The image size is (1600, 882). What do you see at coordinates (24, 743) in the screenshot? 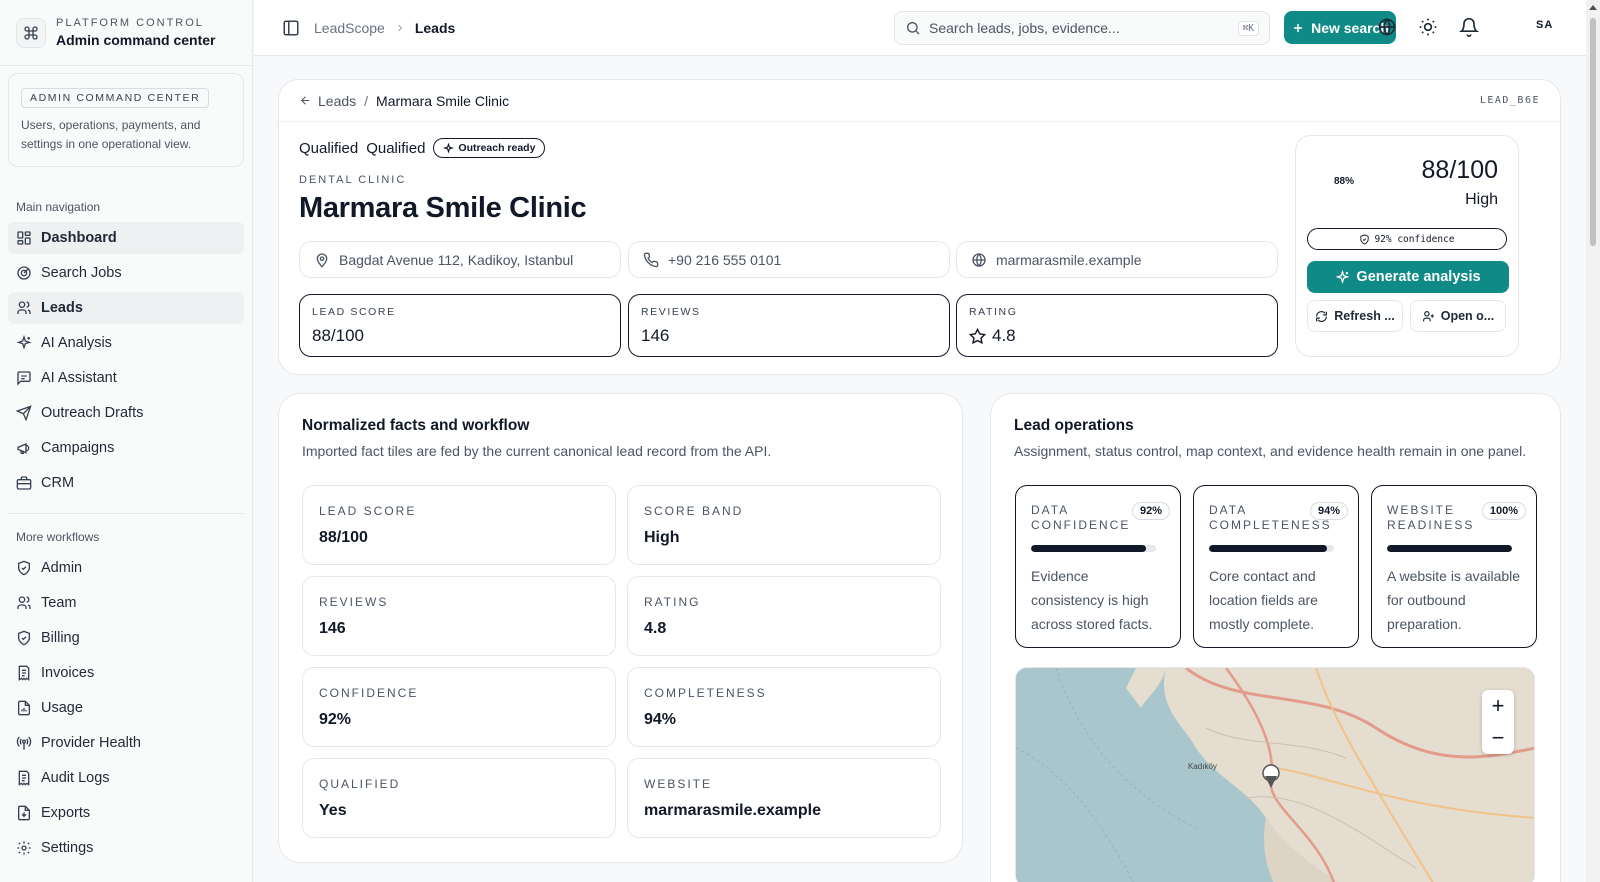
I see `antenna-icon` at bounding box center [24, 743].